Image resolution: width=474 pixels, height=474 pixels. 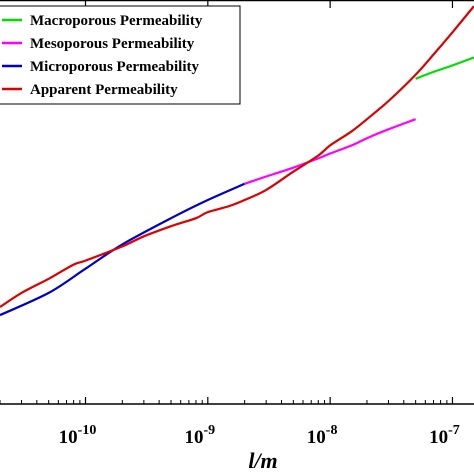 What do you see at coordinates (78, 435) in the screenshot?
I see `x-tick-label: 10⁻¹⁰` at bounding box center [78, 435].